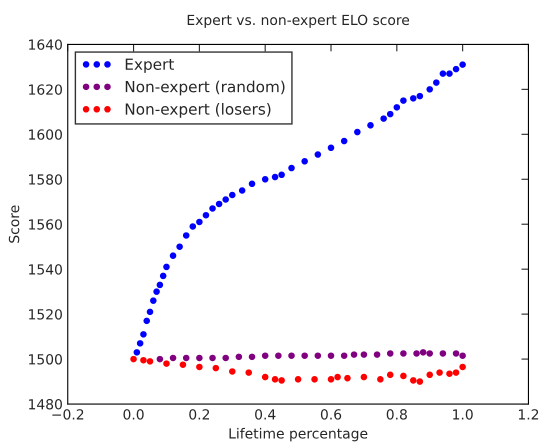  I want to click on y-tick-label: 1560, so click(45, 224).